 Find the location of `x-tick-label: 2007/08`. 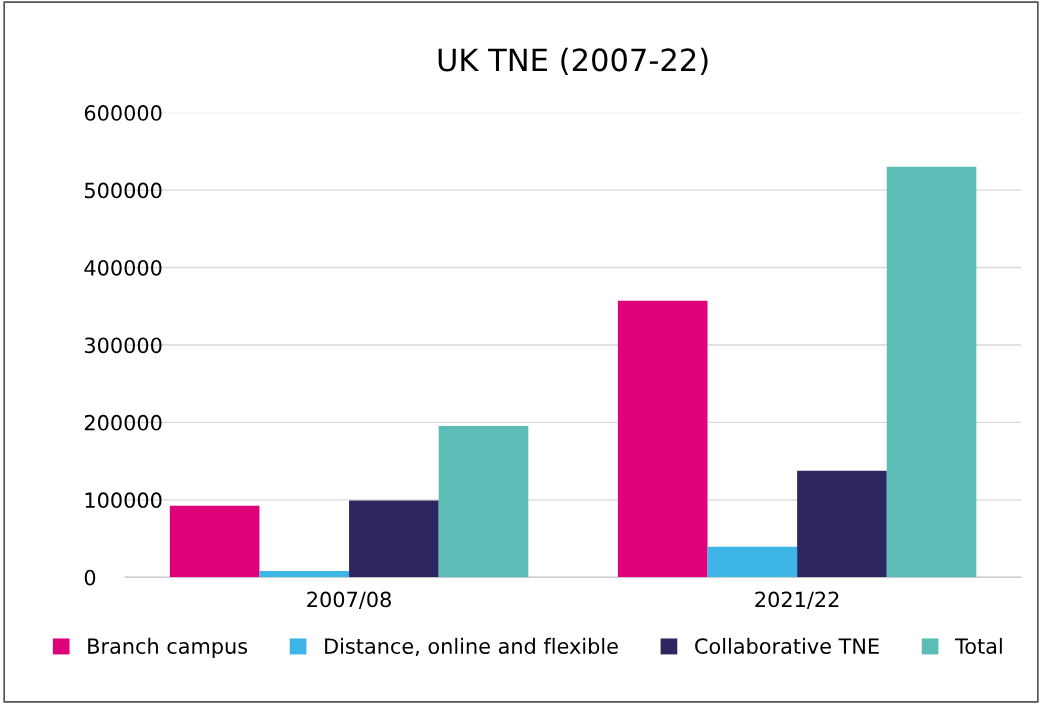

x-tick-label: 2007/08 is located at coordinates (349, 600).